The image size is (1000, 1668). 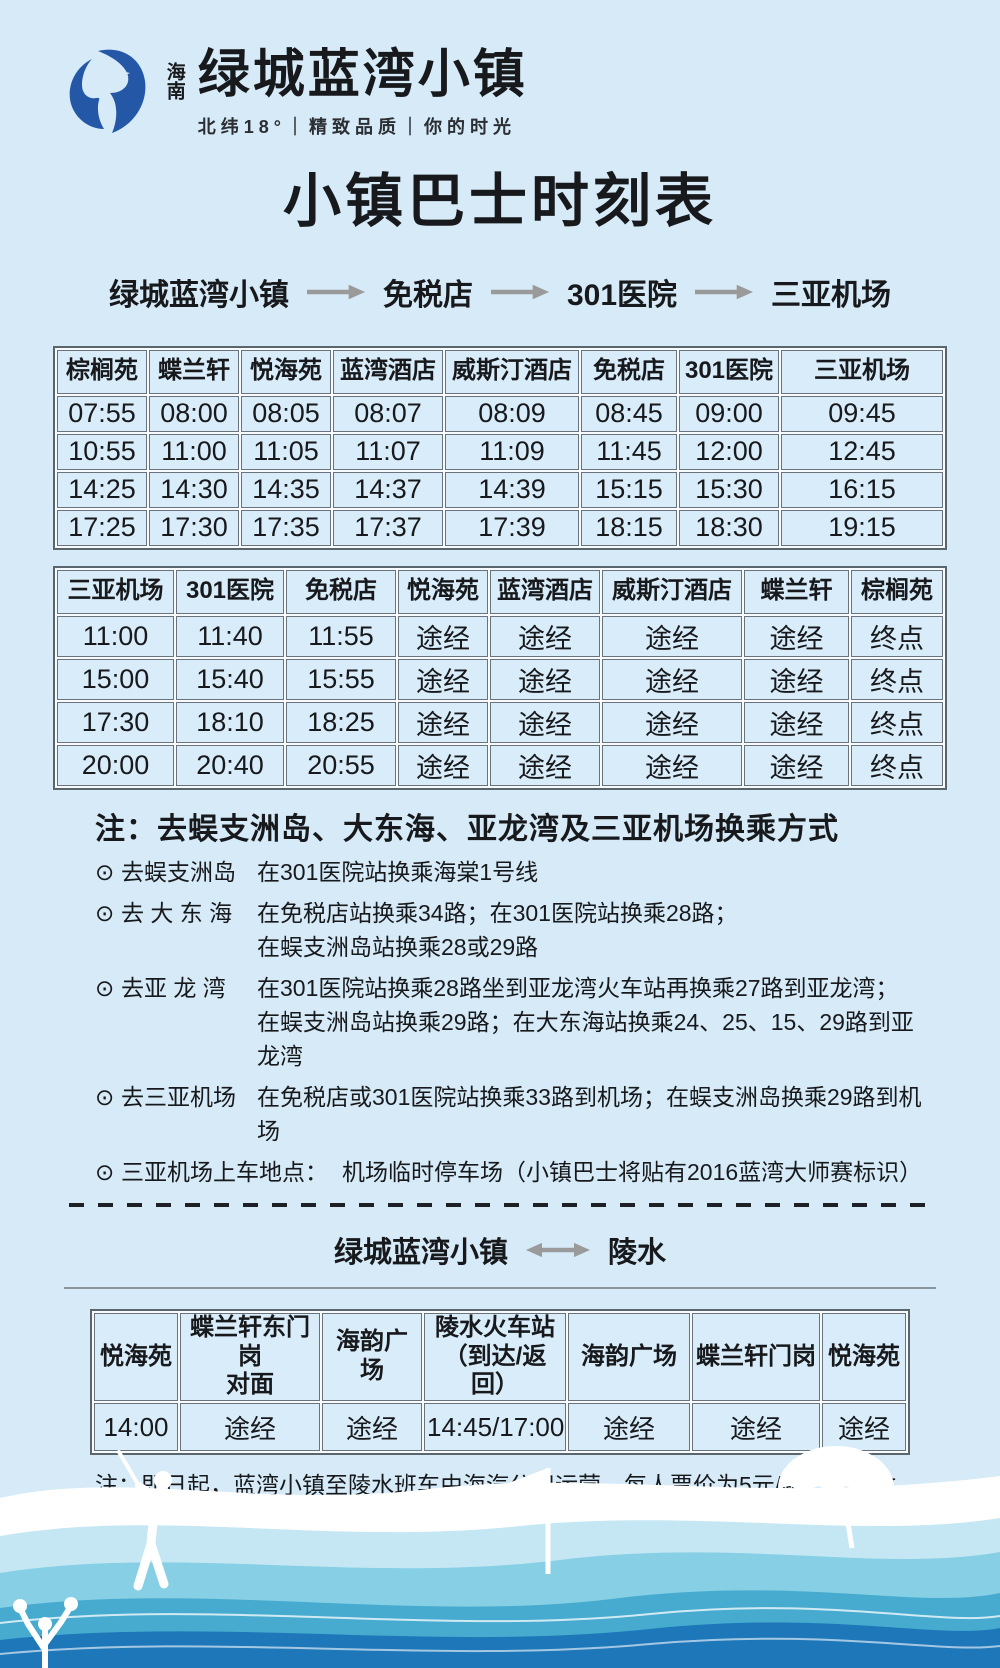 What do you see at coordinates (398, 871) in the screenshot?
I see `note-text: 在301医院站换乘海棠1号线` at bounding box center [398, 871].